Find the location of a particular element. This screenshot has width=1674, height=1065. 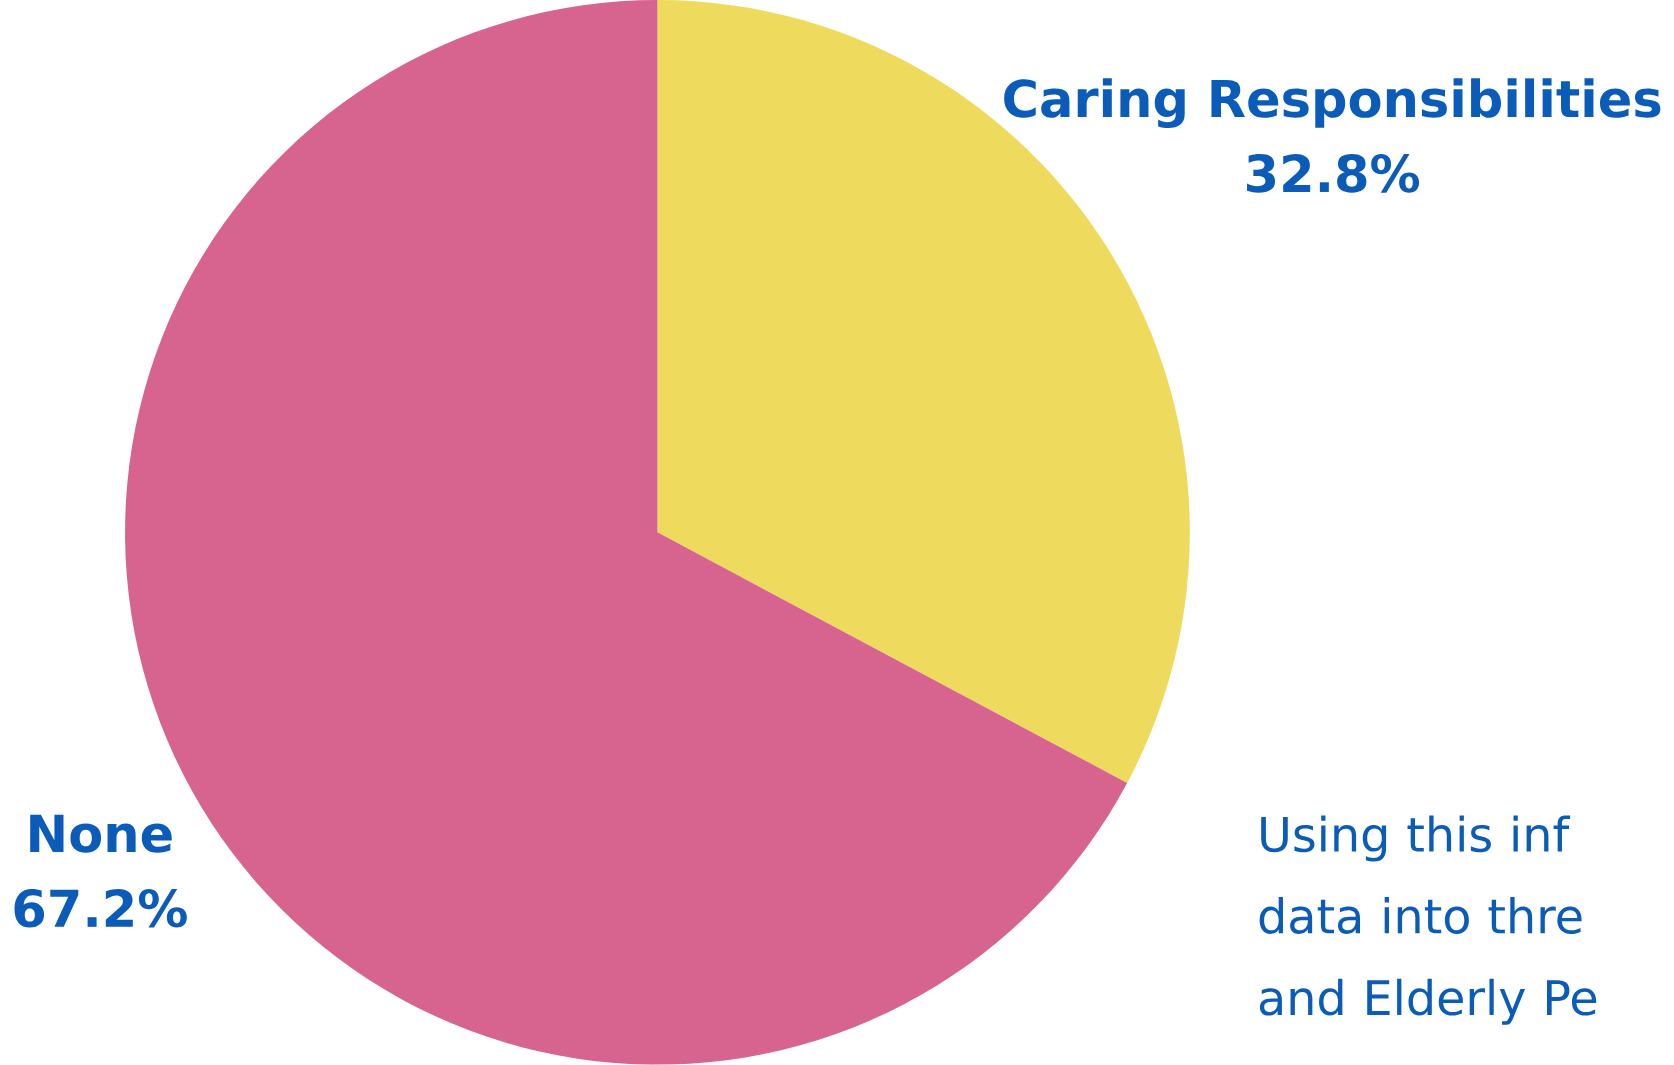

text: Using this inf data into thre and Elderly Pe is located at coordinates (1428, 920).